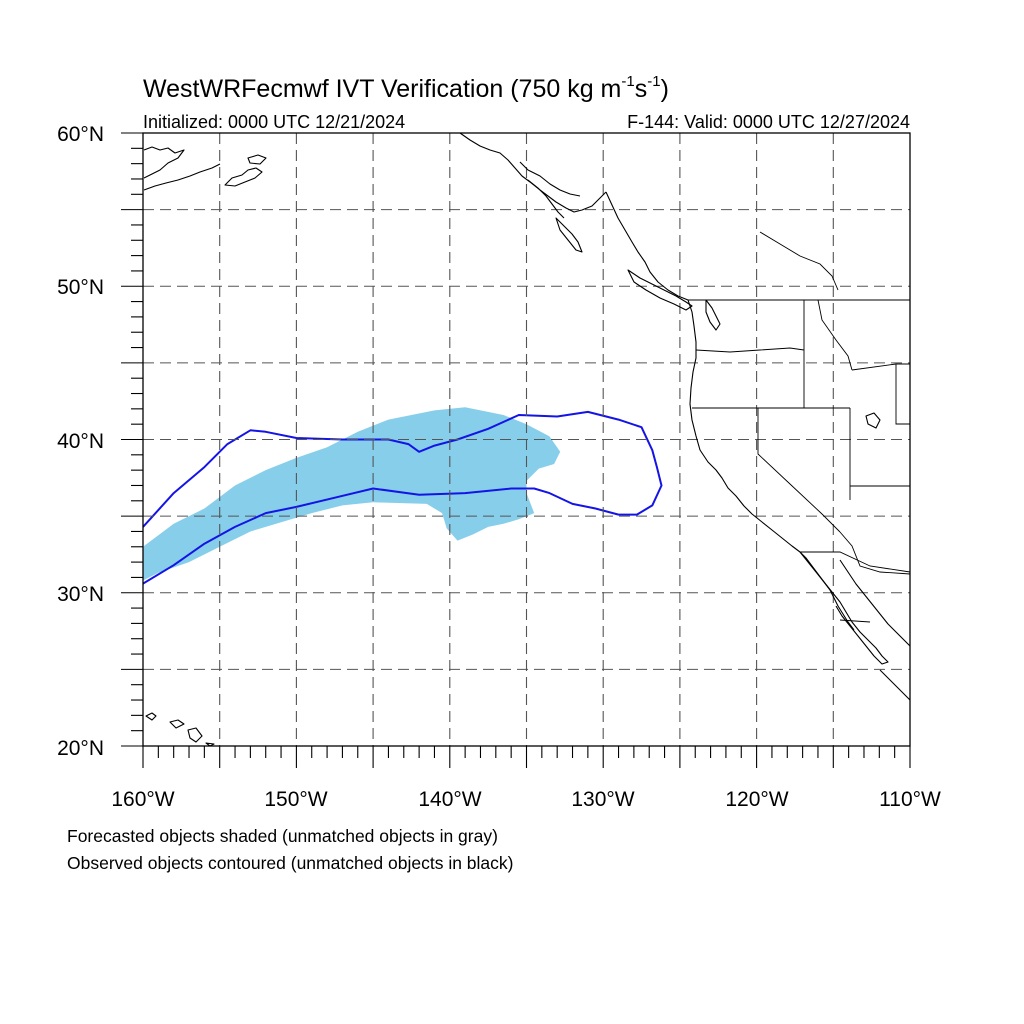 The width and height of the screenshot is (1024, 1024). I want to click on valid-label: F-144: Valid: 0000 UTC 12/27/2024, so click(768, 122).